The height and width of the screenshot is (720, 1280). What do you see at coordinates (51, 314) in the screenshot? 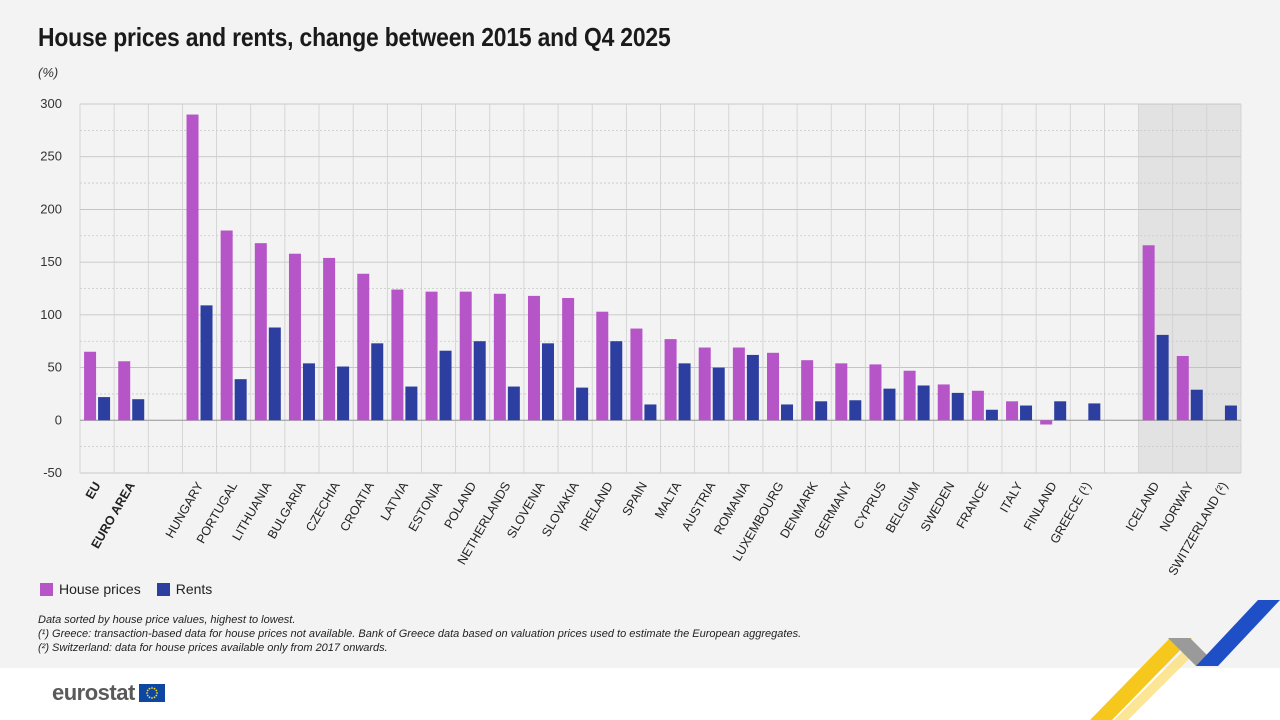
I see `y-tick-label: 100` at bounding box center [51, 314].